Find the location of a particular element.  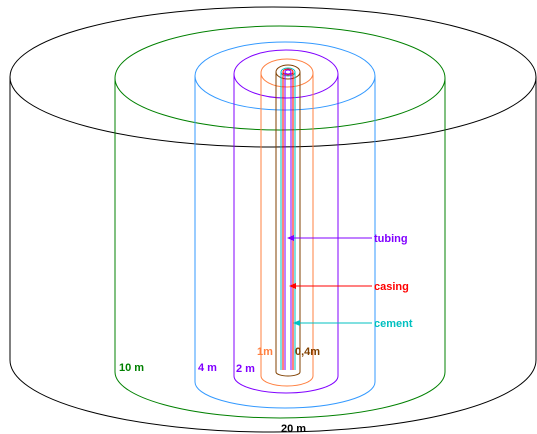

casing-arrow-head is located at coordinates (292, 286).